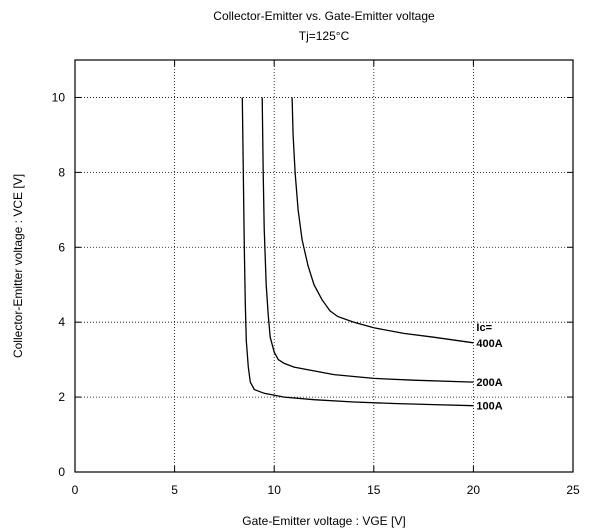 The image size is (592, 531). Describe the element at coordinates (61, 247) in the screenshot. I see `y-tick-label: 6` at that location.